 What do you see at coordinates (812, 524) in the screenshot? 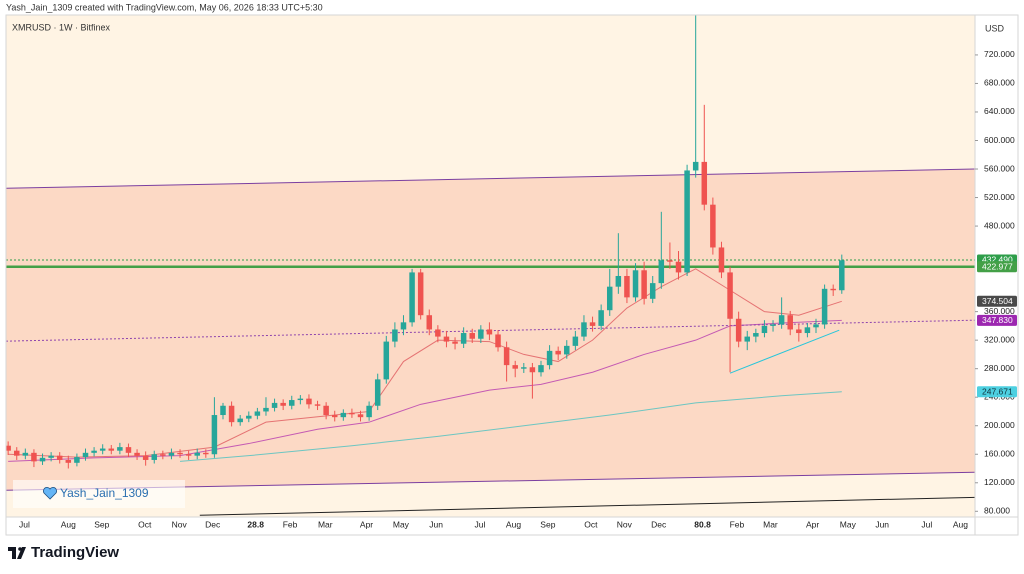
I see `x-tick-label: Apr` at bounding box center [812, 524].